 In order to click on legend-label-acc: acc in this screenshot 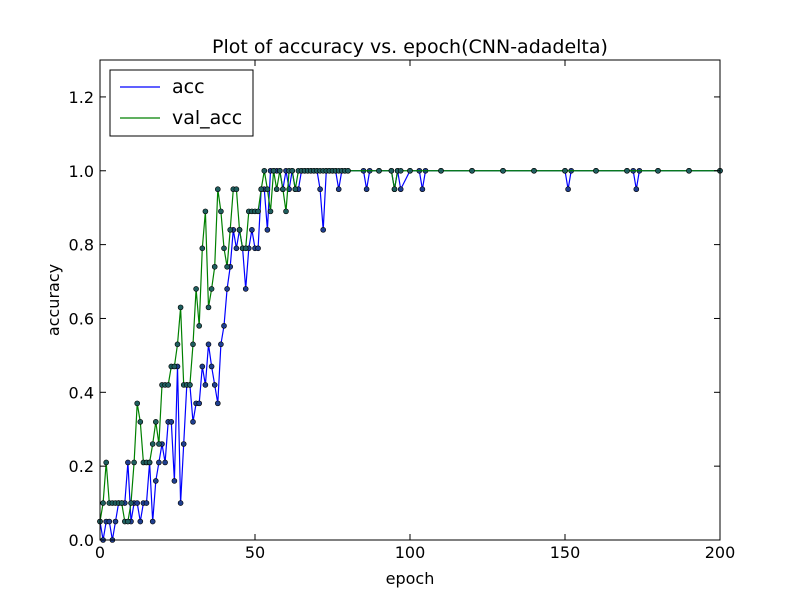, I will do `click(188, 87)`.